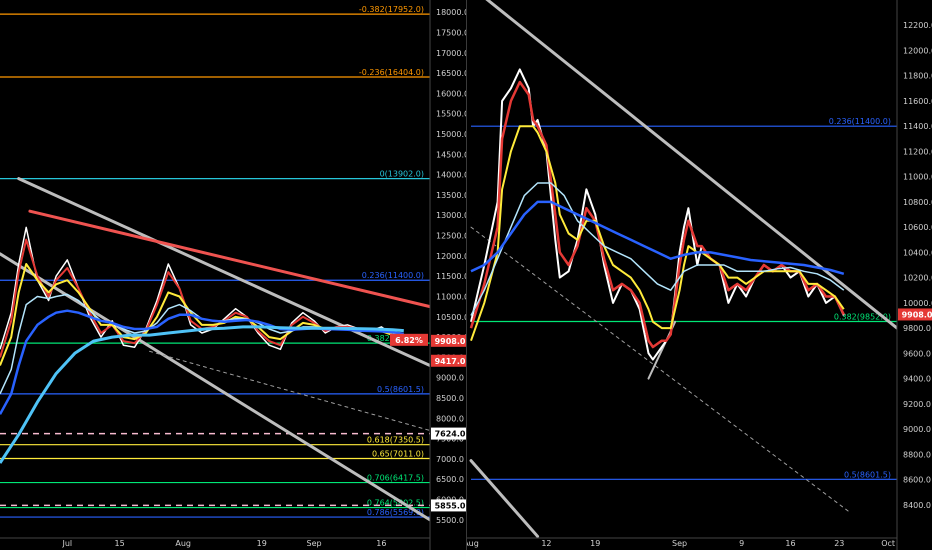  Describe the element at coordinates (451, 154) in the screenshot. I see `y-tick-label: 14500.0` at that location.